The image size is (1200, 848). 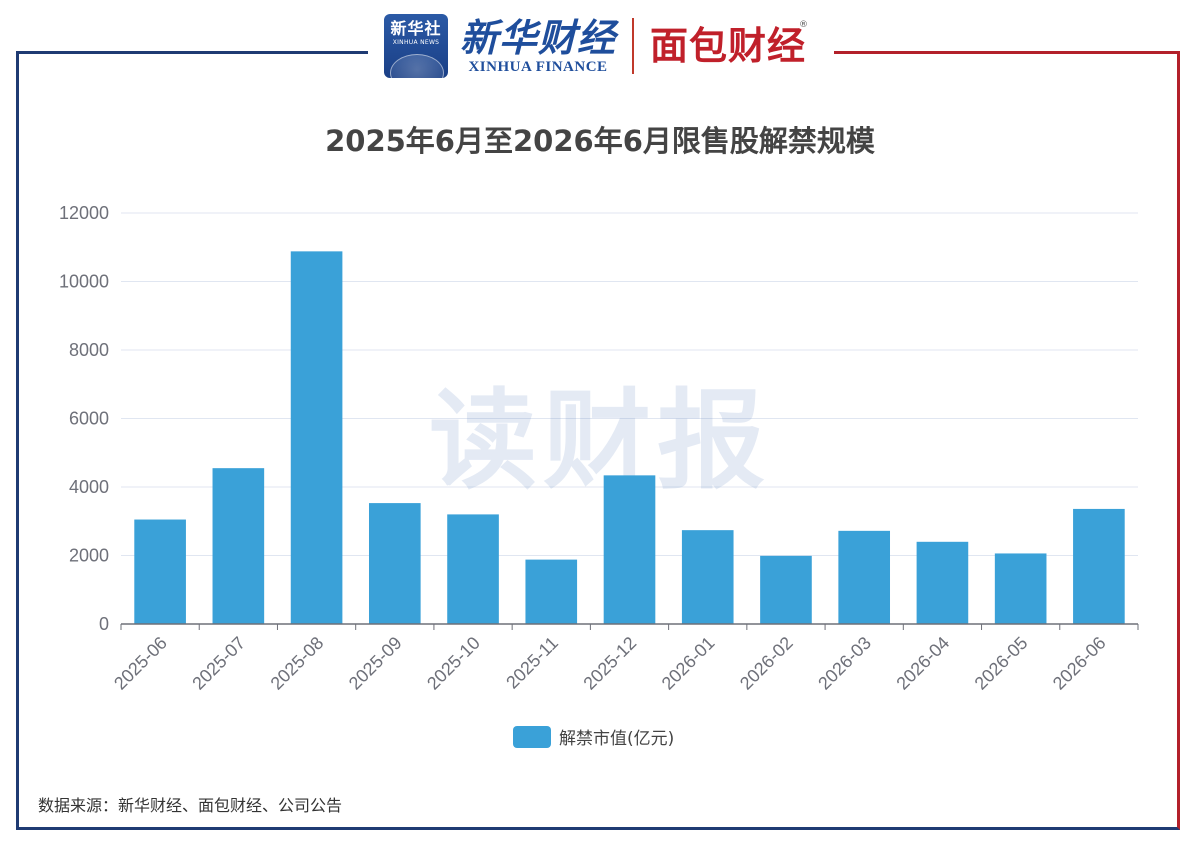 I want to click on xinhua-news-logo: 新华社 XINHUA NEWS, so click(x=416, y=46).